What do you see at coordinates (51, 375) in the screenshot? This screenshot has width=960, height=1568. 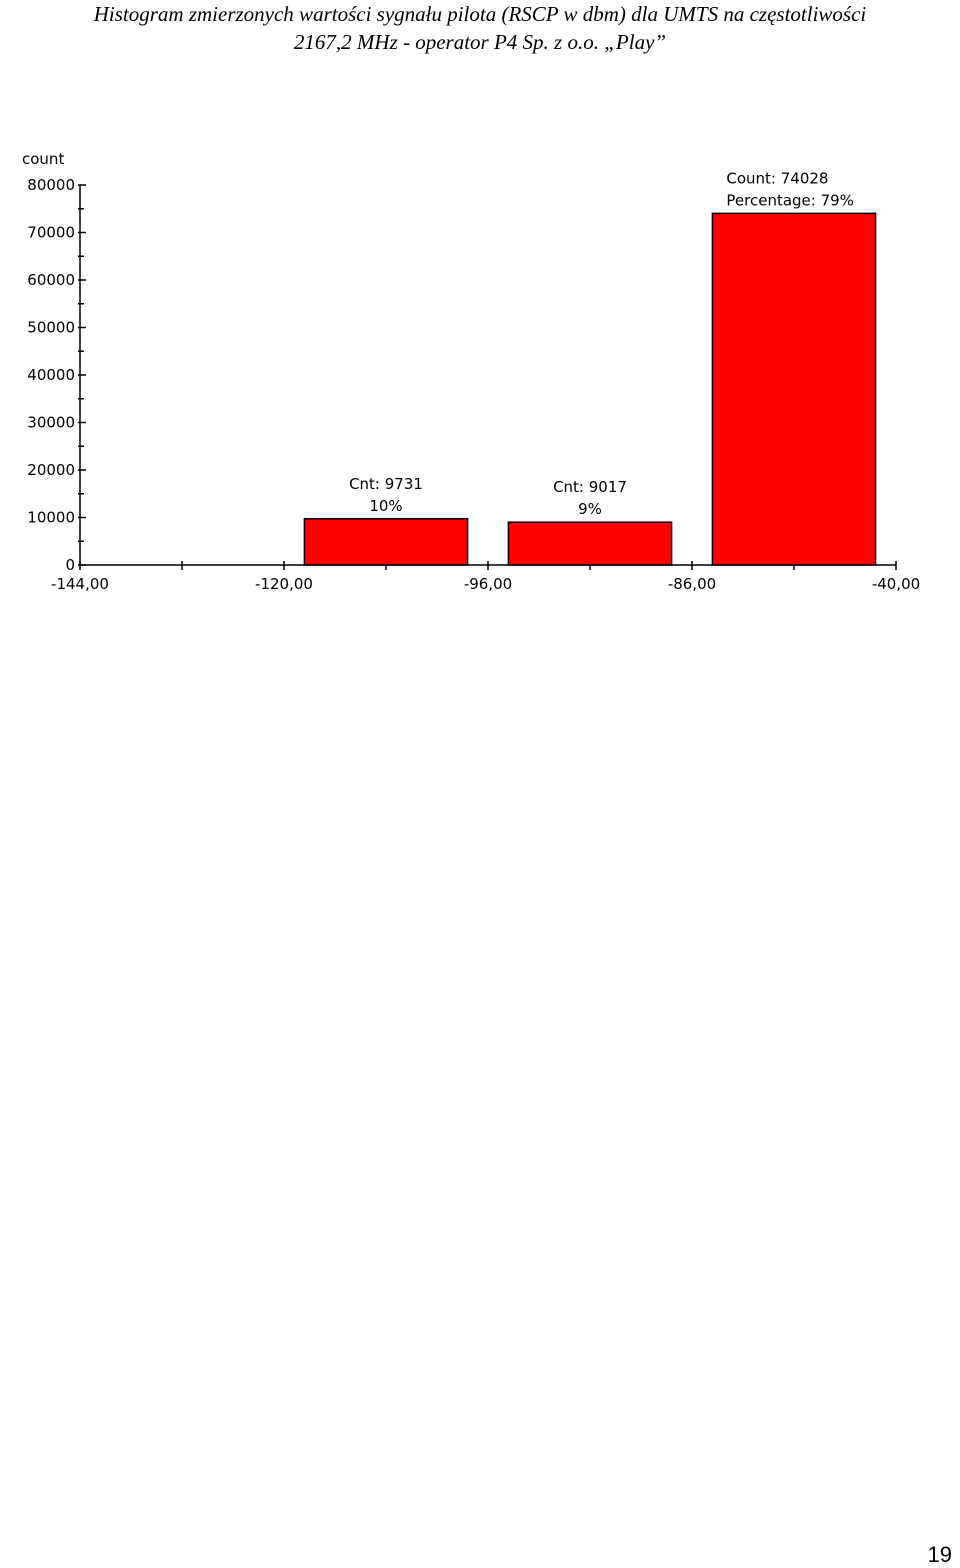 I see `y-tick-label: 40000` at bounding box center [51, 375].